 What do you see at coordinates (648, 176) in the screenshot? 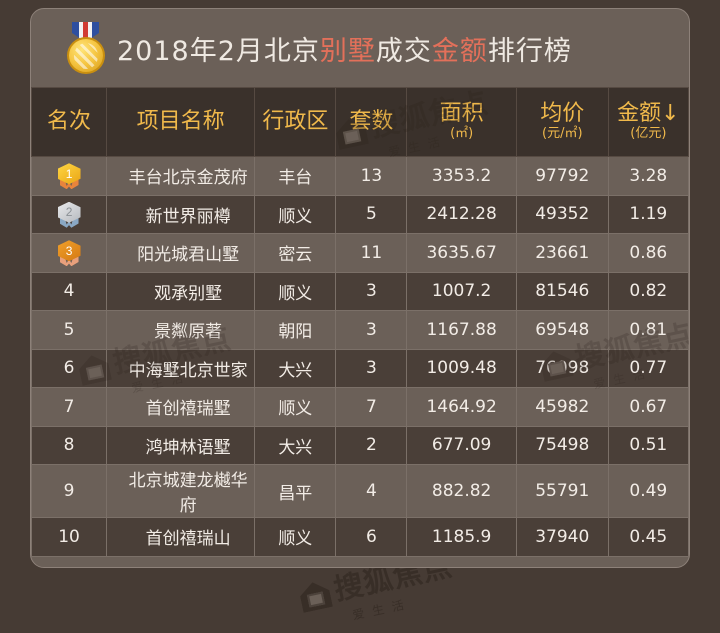
I see `cell-amt: 3.28` at bounding box center [648, 176].